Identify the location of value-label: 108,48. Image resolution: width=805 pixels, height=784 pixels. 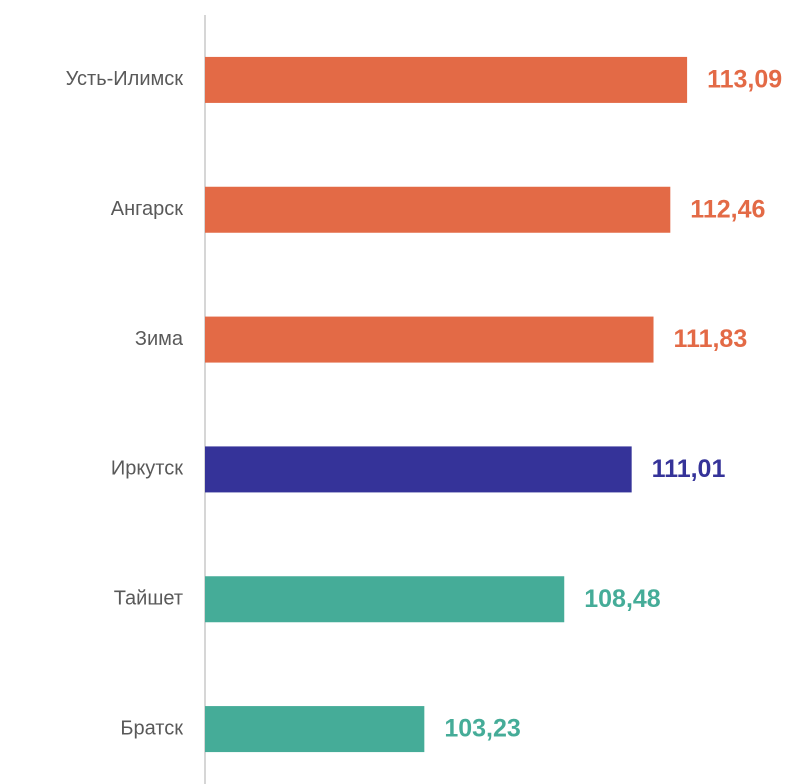
(622, 599).